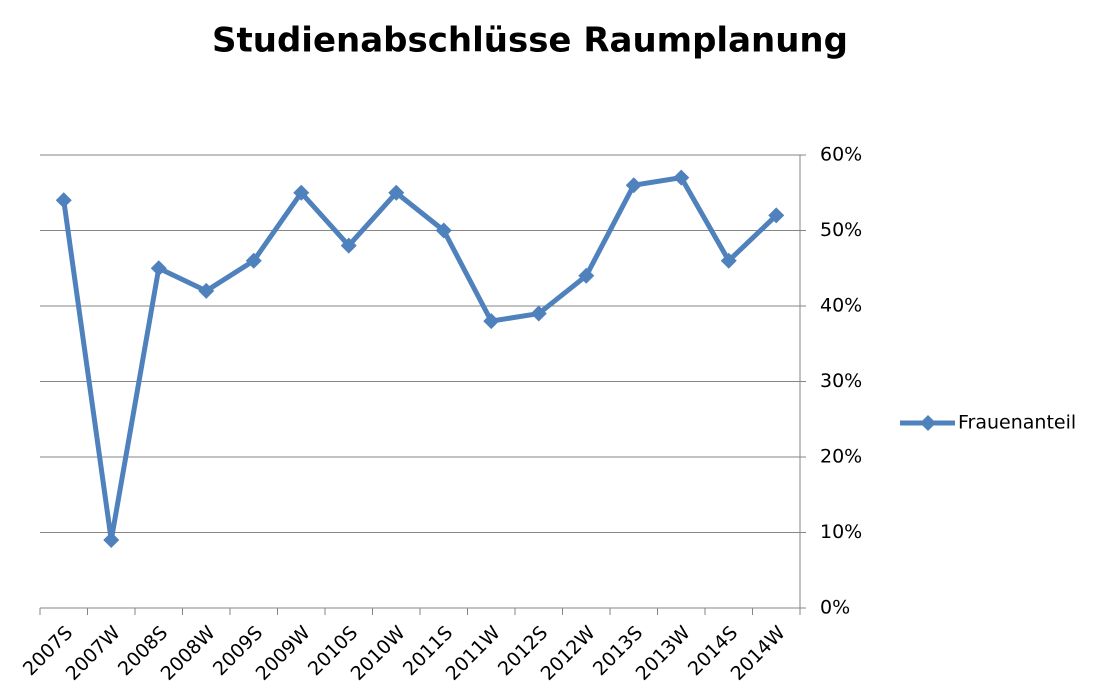 Image resolution: width=1099 pixels, height=695 pixels. Describe the element at coordinates (841, 155) in the screenshot. I see `y-tick-label: 60%` at that location.